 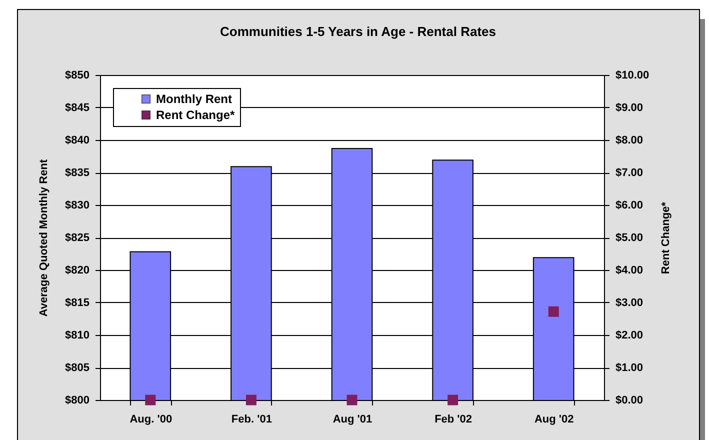 I want to click on y2-tick-label: $4.00, so click(x=630, y=270).